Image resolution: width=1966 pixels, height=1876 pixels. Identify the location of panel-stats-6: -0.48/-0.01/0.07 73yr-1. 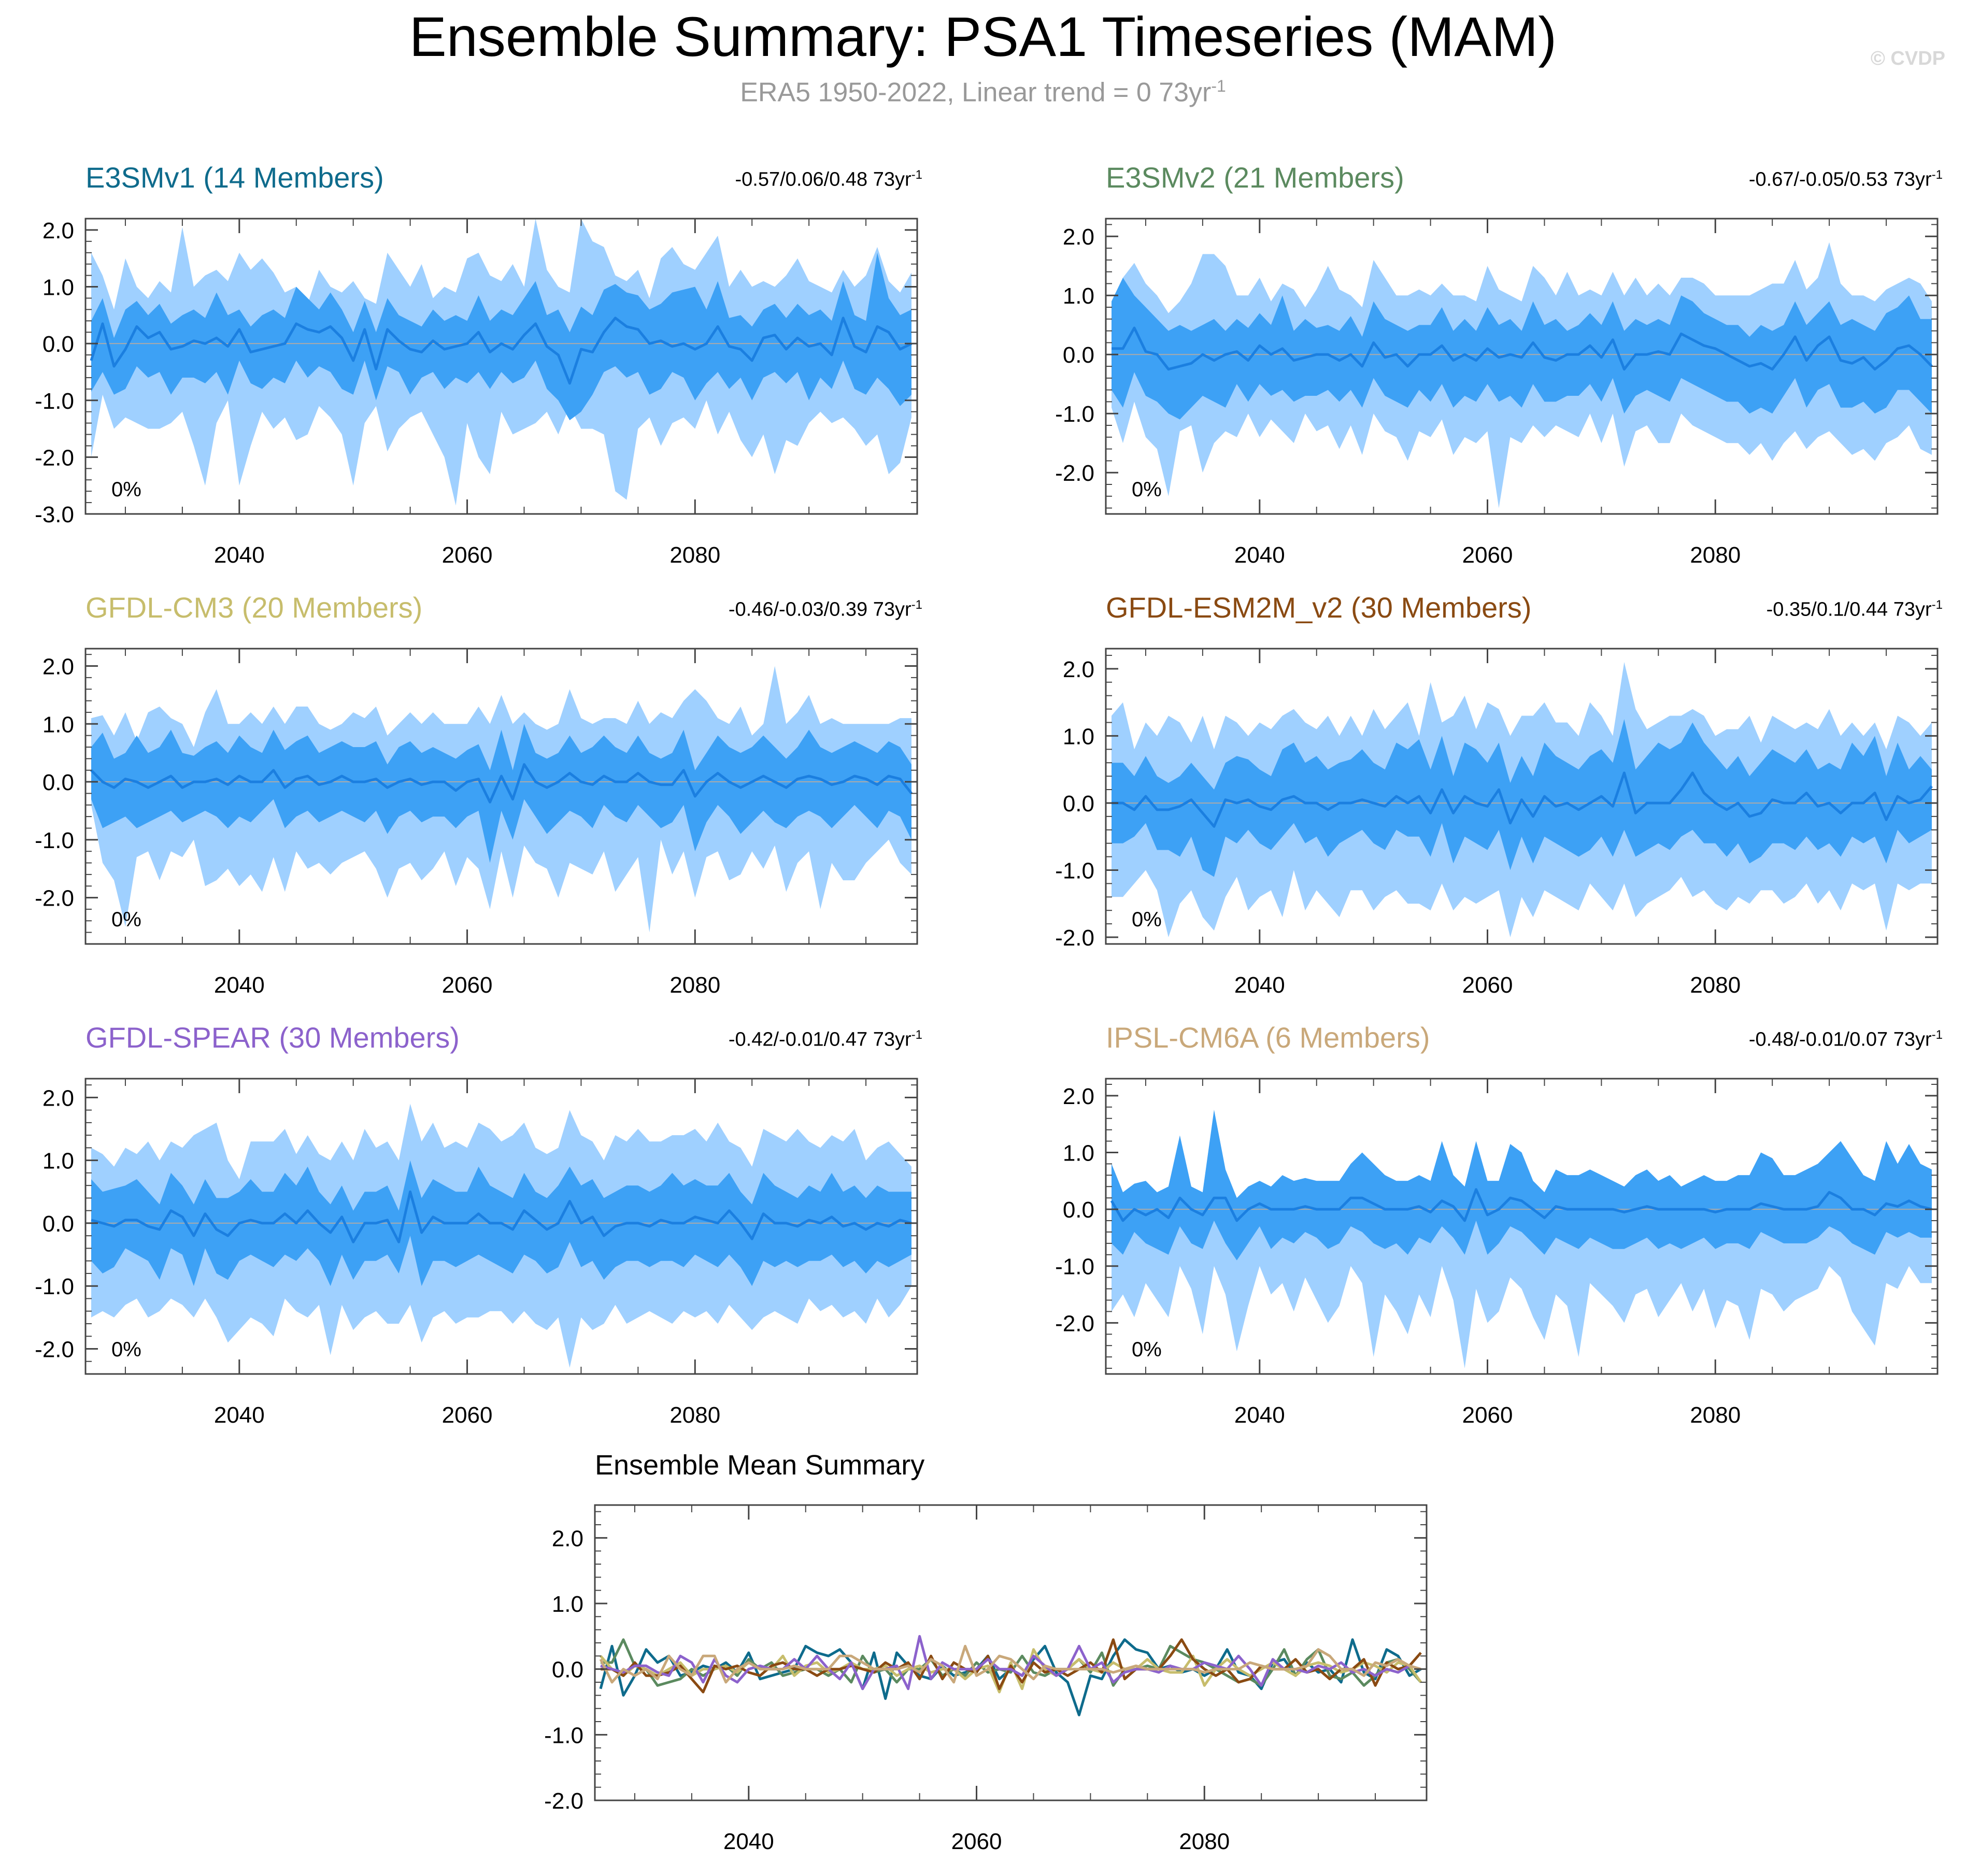
(1525, 1039).